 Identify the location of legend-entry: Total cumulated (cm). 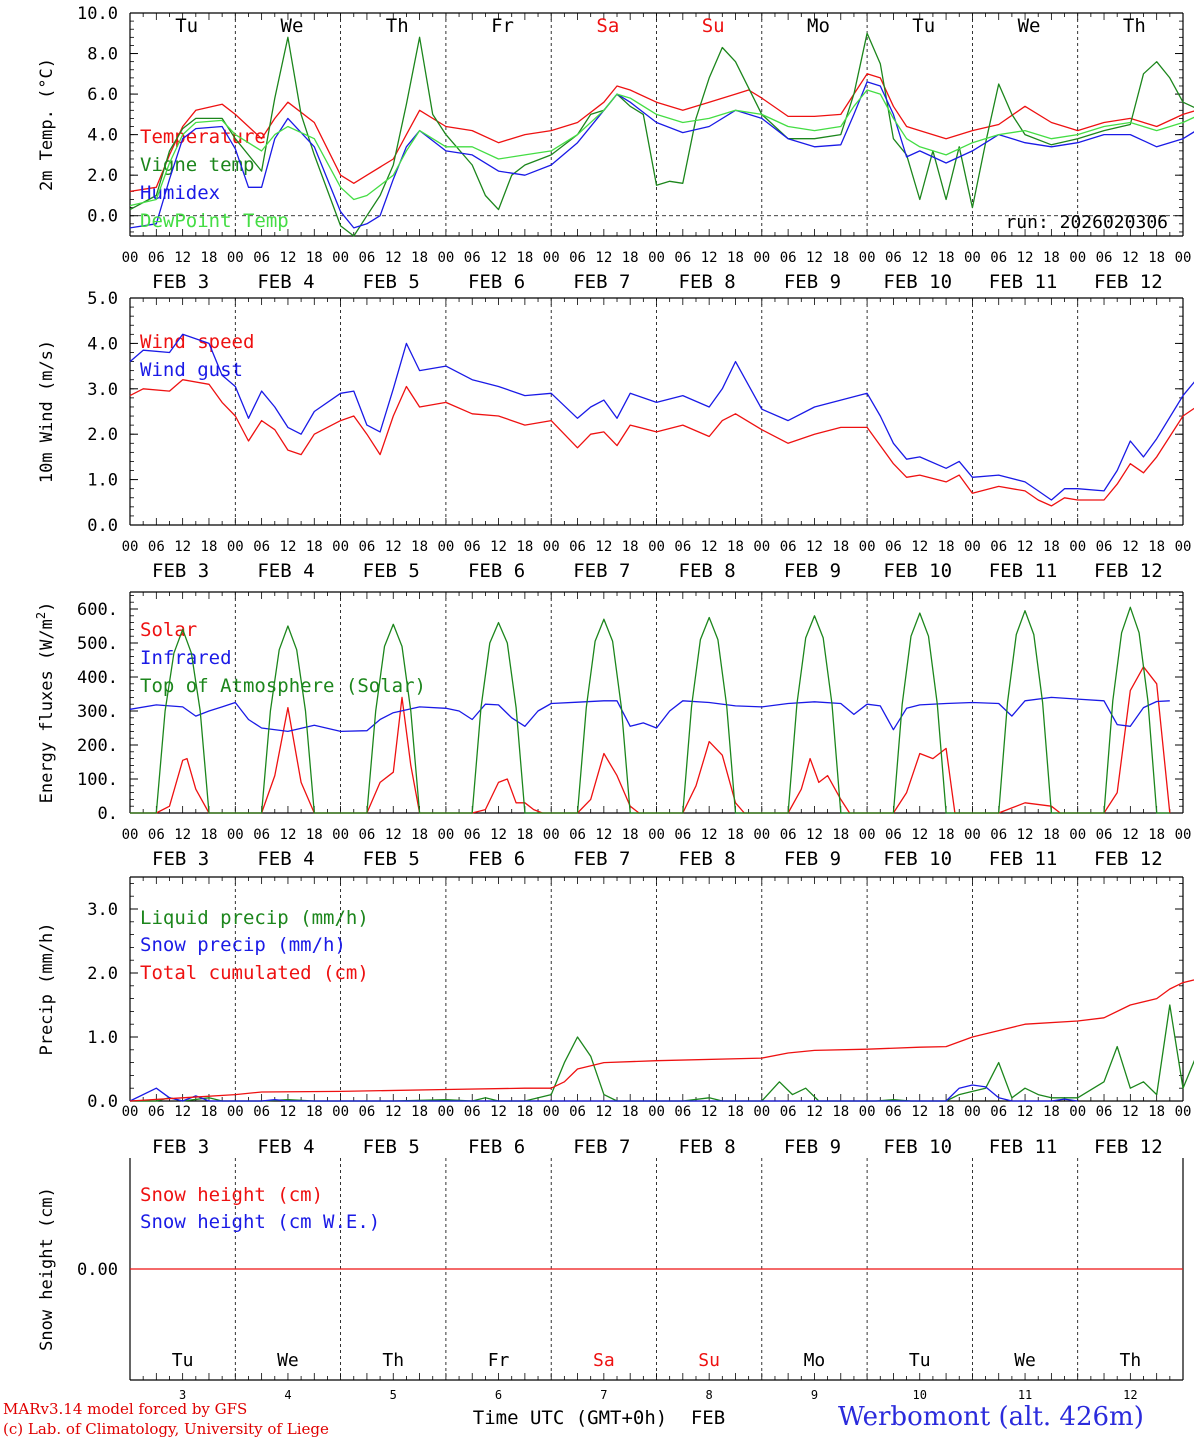
(254, 973).